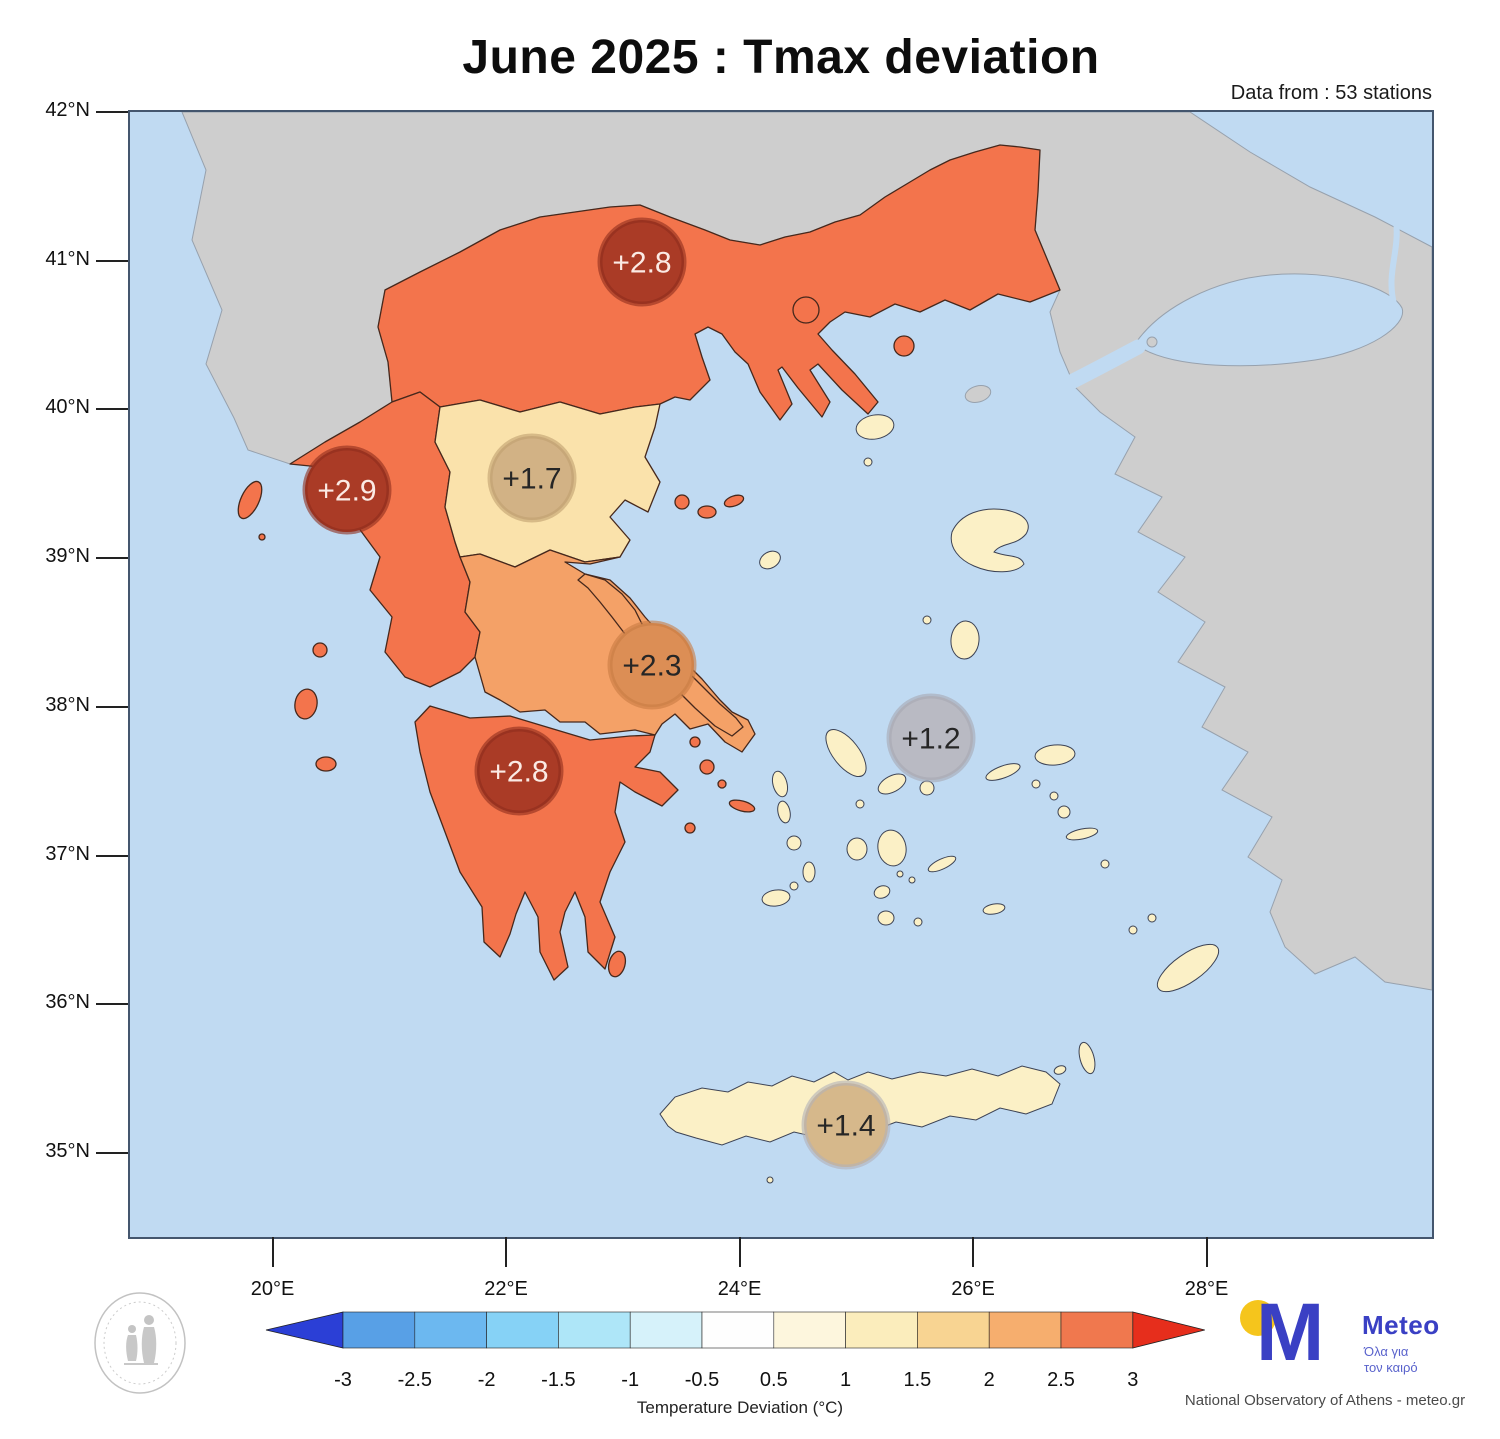 The height and width of the screenshot is (1439, 1500). Describe the element at coordinates (1401, 1325) in the screenshot. I see `meteo-wordmark: Meteo` at that location.